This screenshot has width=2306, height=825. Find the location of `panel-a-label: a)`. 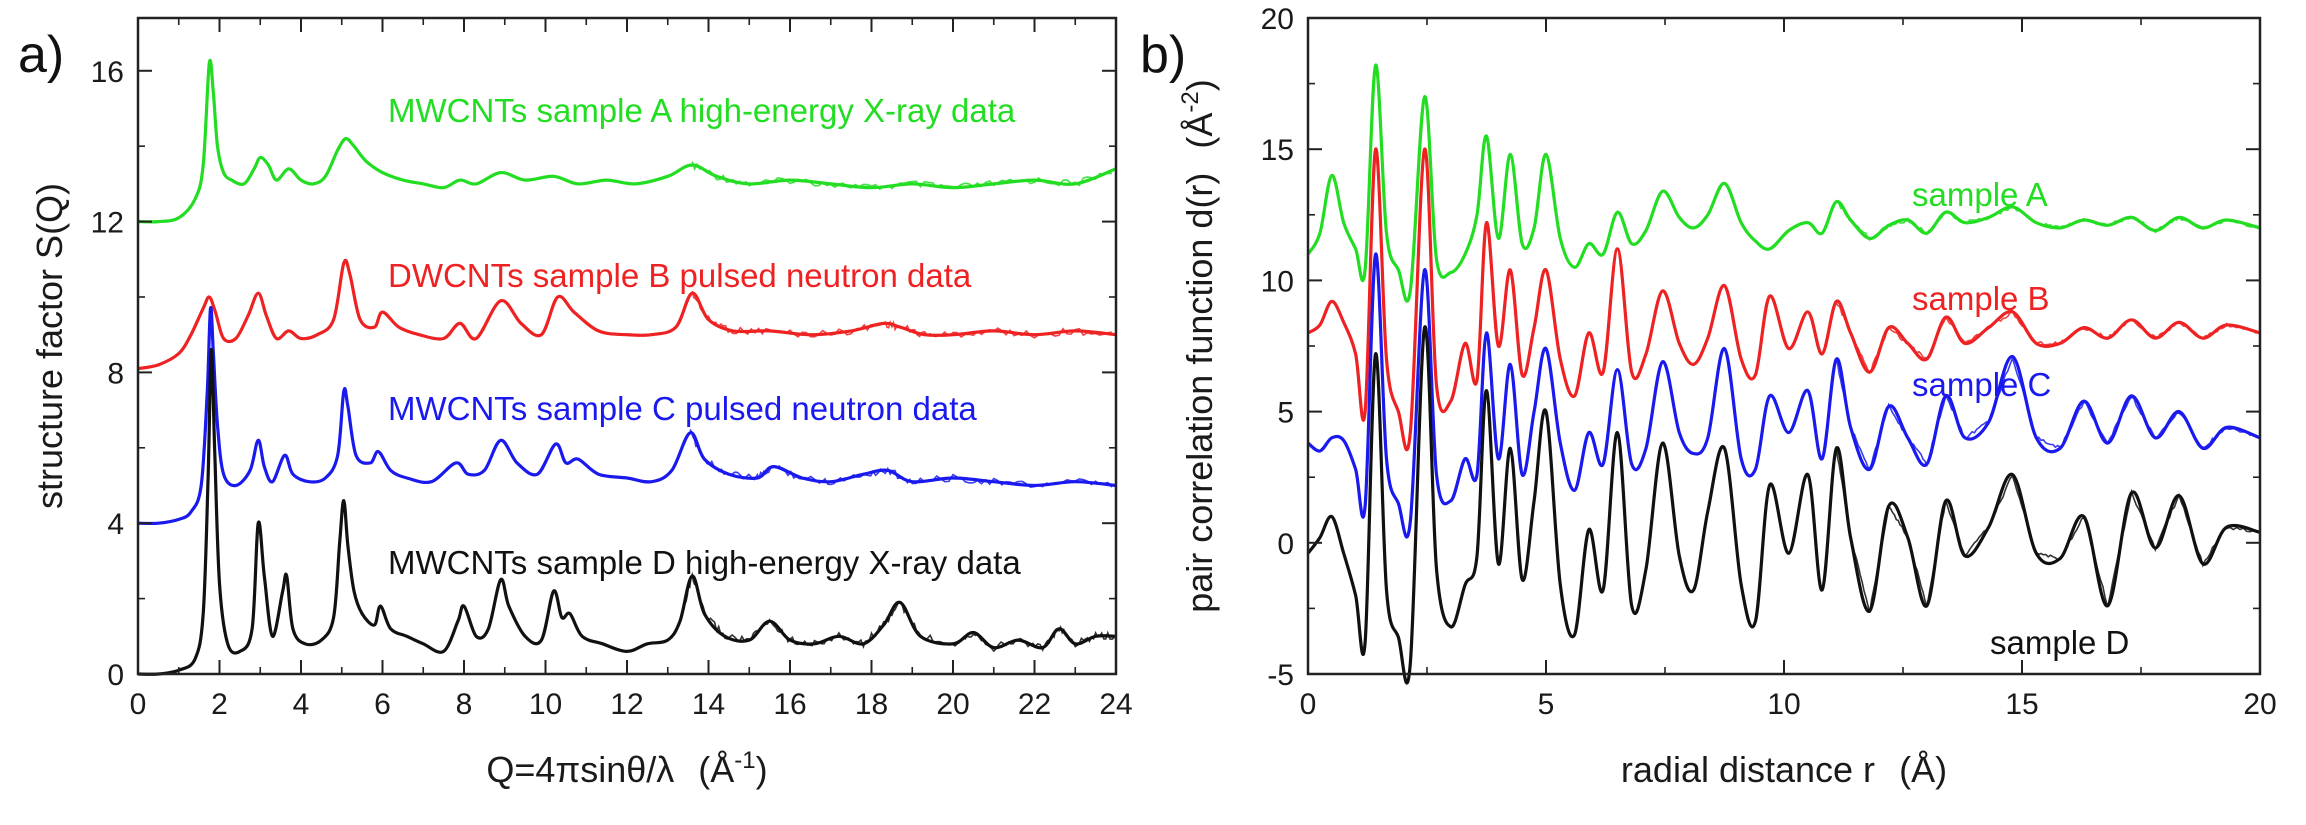

panel-a-label: a) is located at coordinates (41, 55).